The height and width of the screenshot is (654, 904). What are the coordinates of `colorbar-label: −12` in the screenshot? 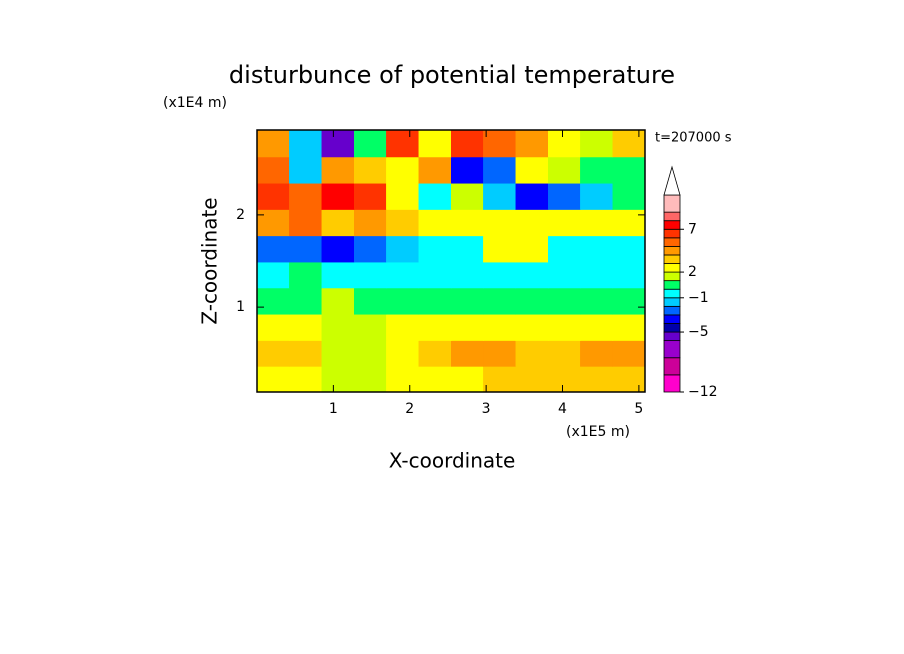 It's located at (703, 392).